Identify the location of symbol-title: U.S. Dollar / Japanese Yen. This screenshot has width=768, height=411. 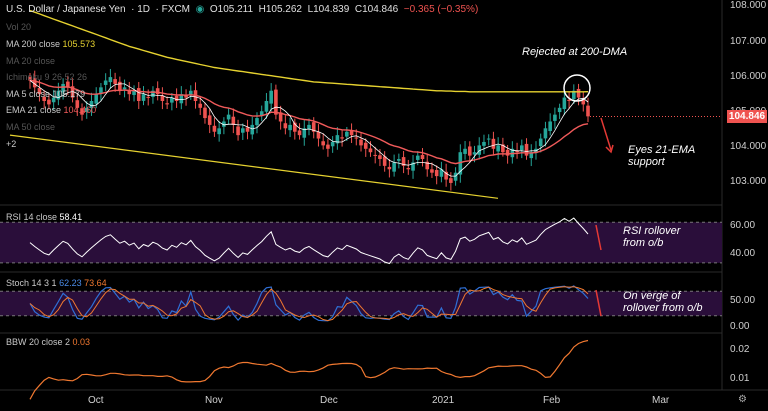
(66, 9).